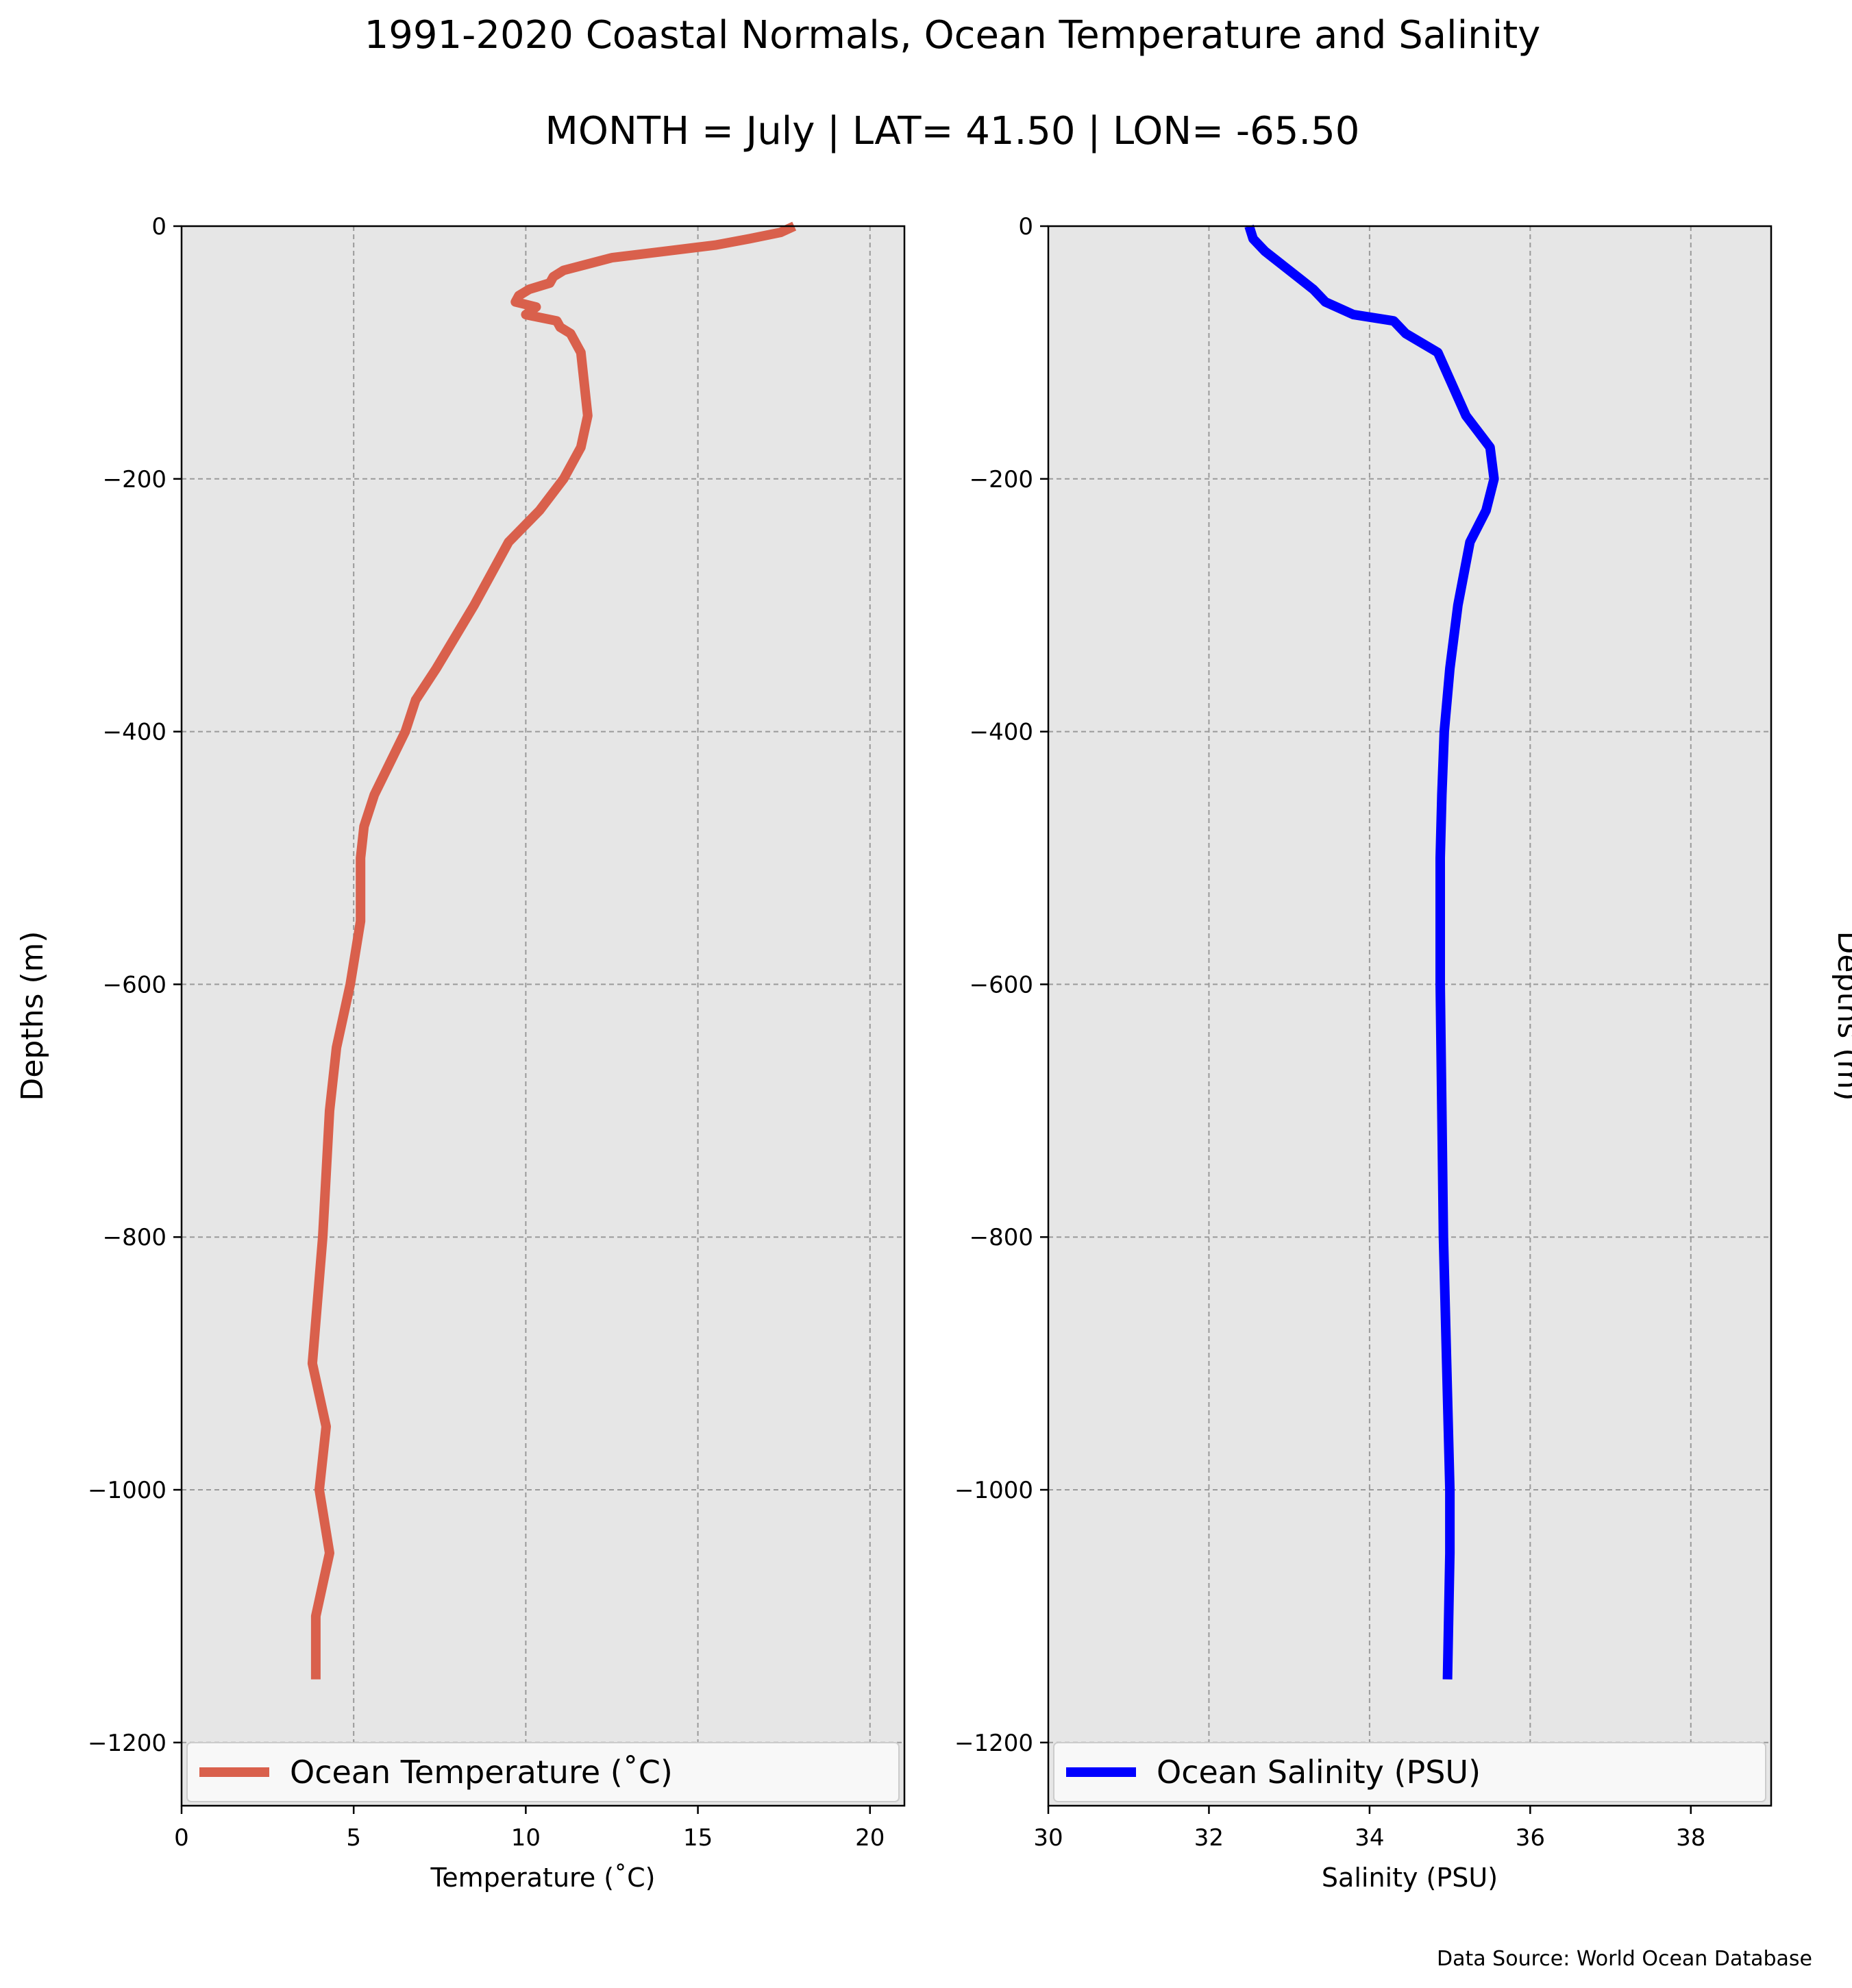  What do you see at coordinates (1001, 732) in the screenshot?
I see `chart-1-y-tick-label-2: −400` at bounding box center [1001, 732].